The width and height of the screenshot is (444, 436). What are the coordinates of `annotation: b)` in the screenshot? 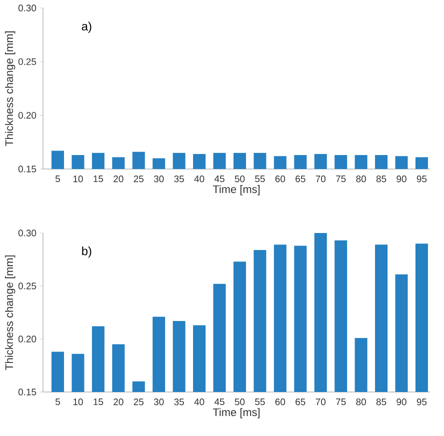 It's located at (87, 252).